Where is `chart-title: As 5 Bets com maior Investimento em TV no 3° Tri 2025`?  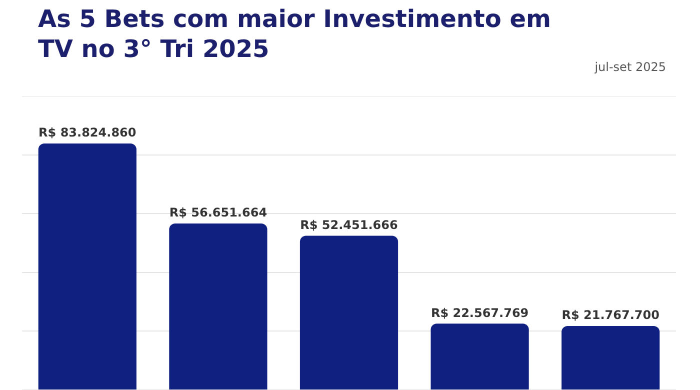 chart-title: As 5 Bets com maior Investimento em TV no 3° Tri 2025 is located at coordinates (295, 34).